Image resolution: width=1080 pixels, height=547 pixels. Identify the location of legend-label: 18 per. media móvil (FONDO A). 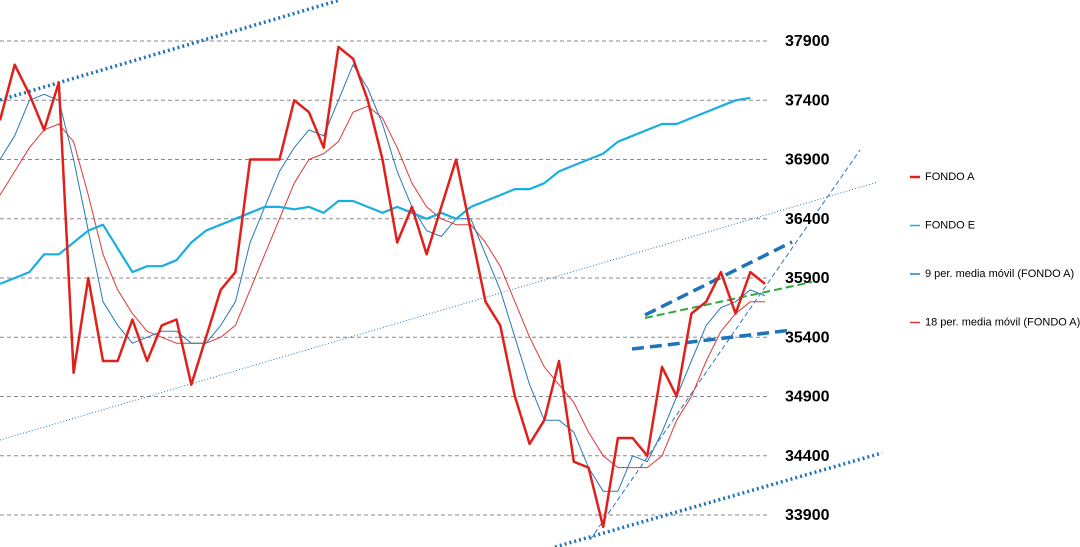
(1002, 322).